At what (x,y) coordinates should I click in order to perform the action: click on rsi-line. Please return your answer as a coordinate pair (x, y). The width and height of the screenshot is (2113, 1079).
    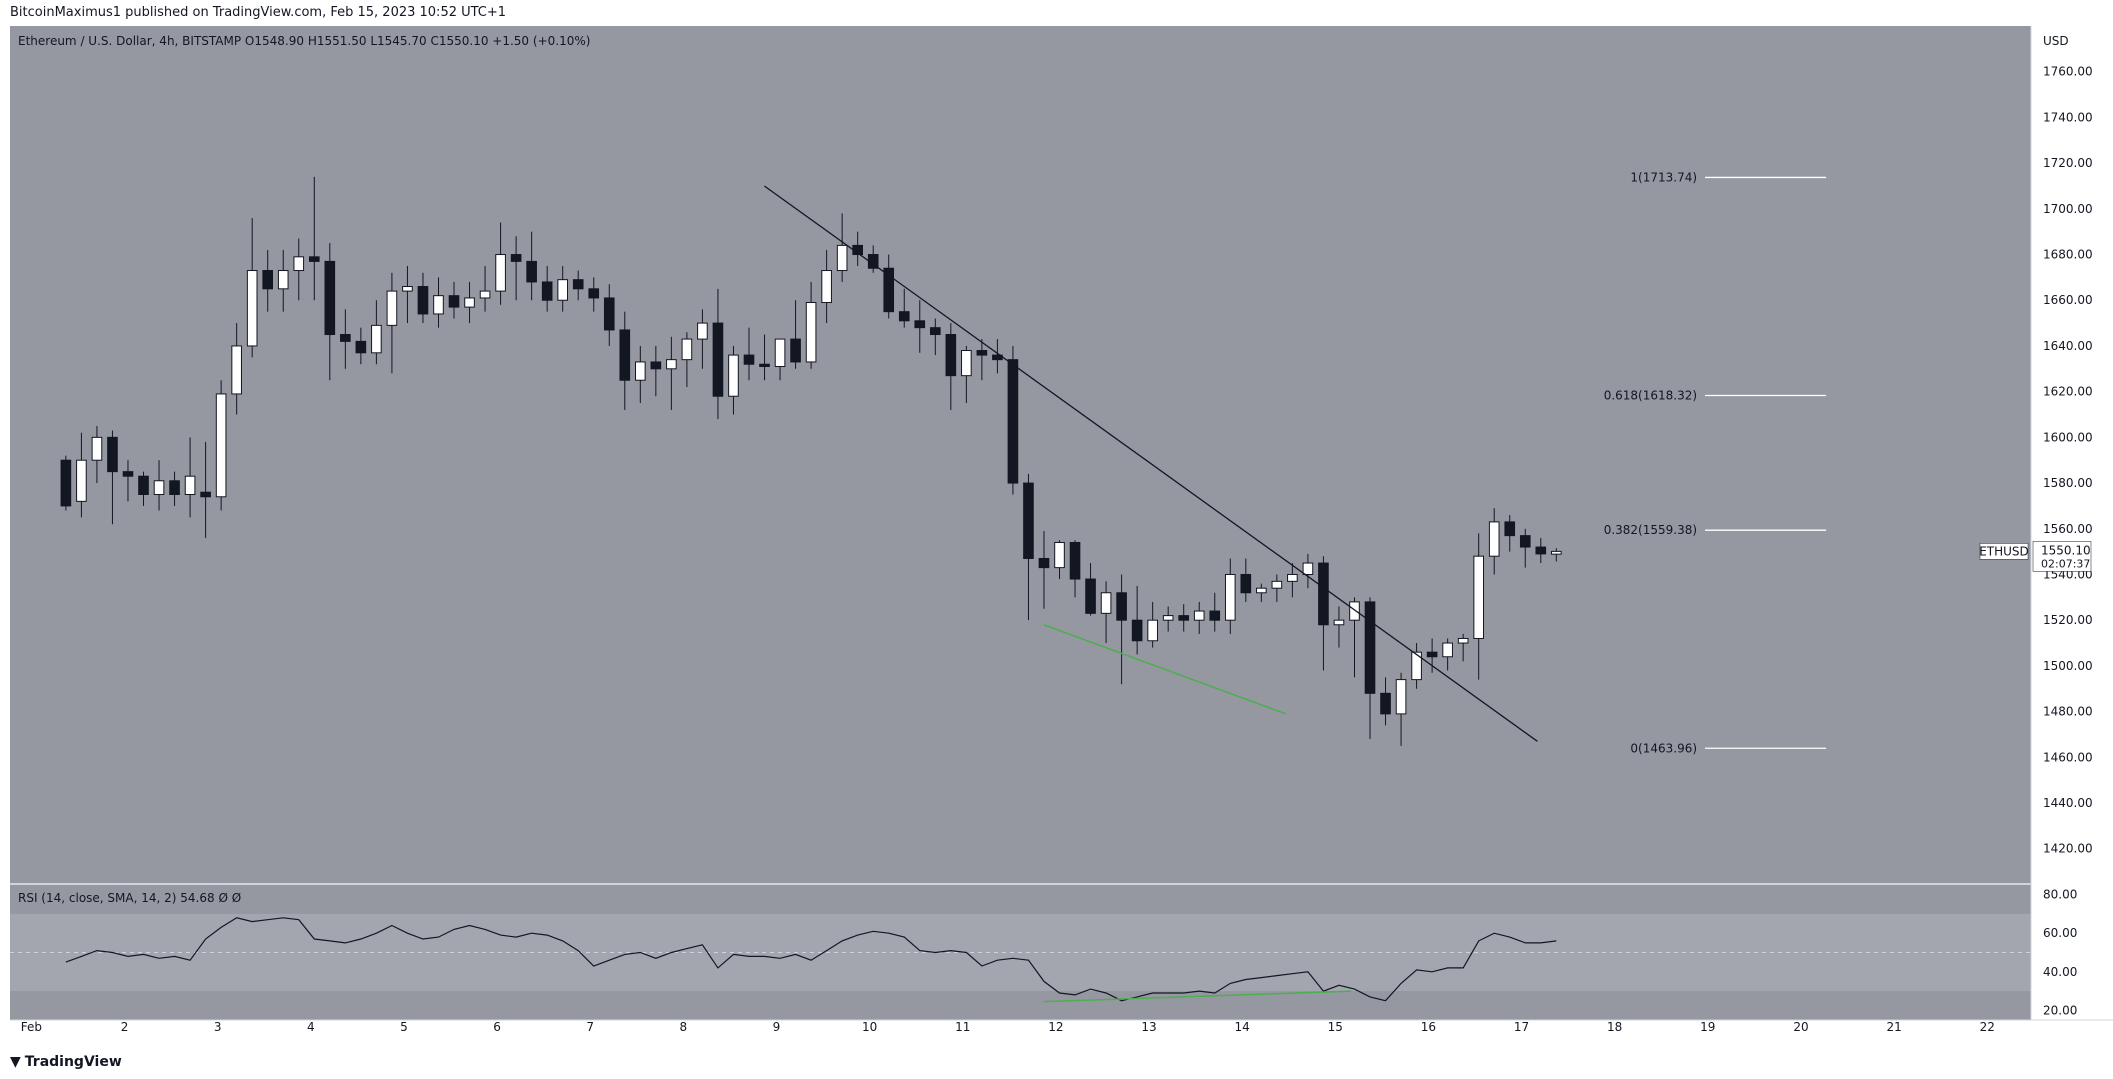
    Looking at the image, I should click on (811, 959).